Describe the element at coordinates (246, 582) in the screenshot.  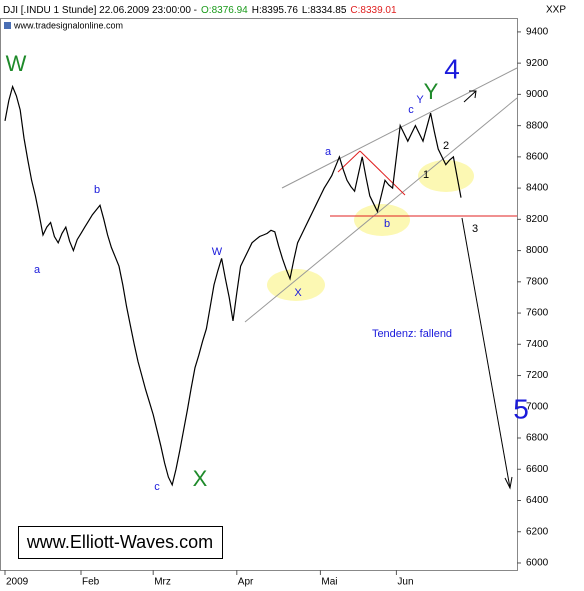
I see `x-tick-label: Apr` at that location.